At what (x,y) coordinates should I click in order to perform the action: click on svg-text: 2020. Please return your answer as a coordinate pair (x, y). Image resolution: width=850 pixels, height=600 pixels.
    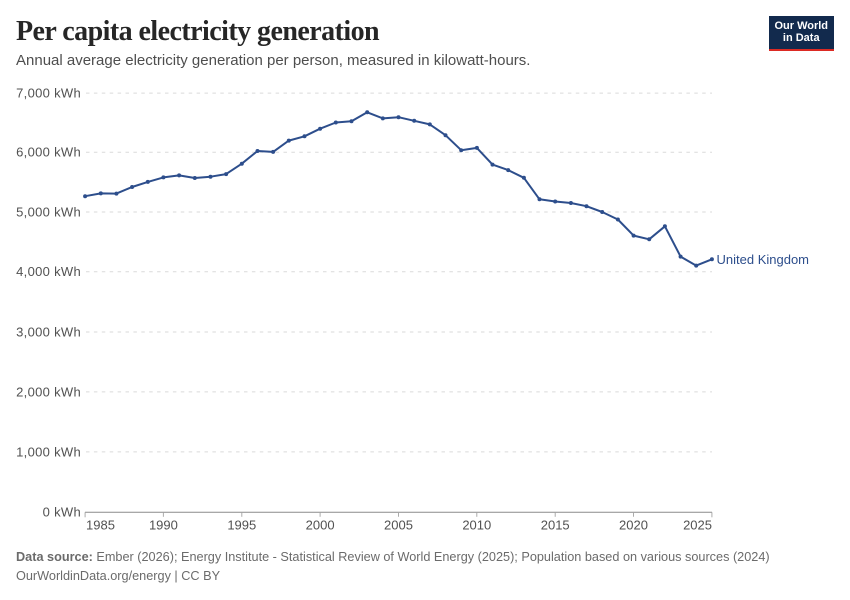
    Looking at the image, I should click on (633, 525).